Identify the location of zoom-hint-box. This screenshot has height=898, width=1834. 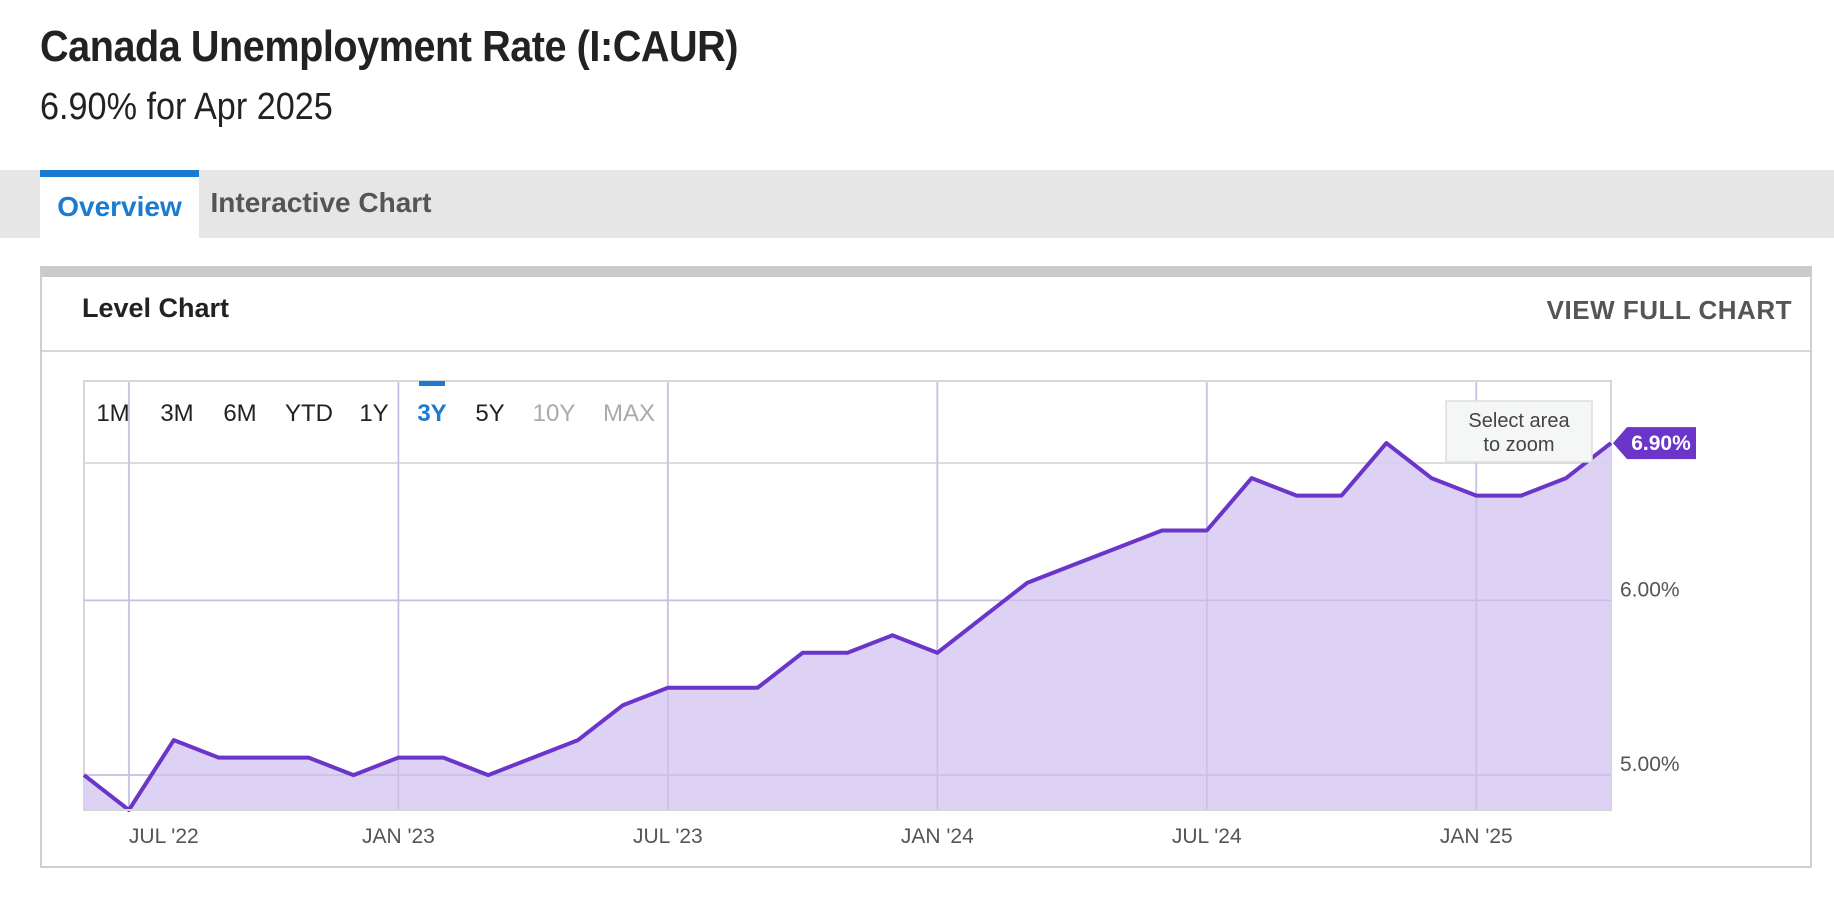
(1519, 431).